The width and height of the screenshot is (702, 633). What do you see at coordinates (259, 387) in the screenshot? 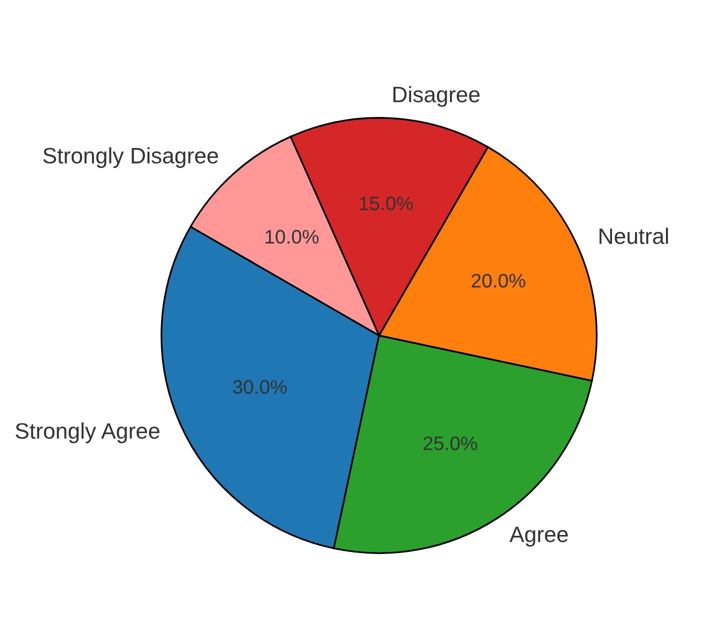
I see `data-label: 30.0%` at bounding box center [259, 387].